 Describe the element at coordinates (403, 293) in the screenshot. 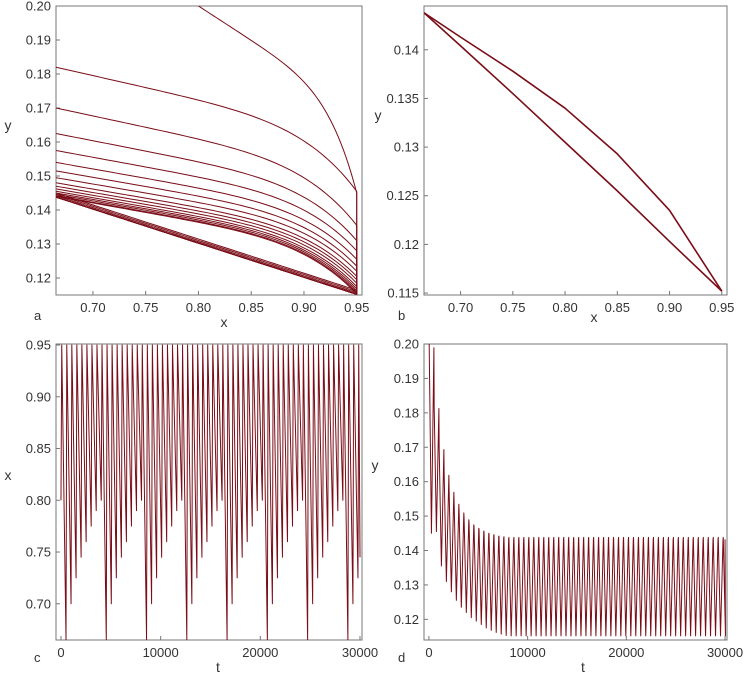

I see `y-tick-label: 0.115` at that location.